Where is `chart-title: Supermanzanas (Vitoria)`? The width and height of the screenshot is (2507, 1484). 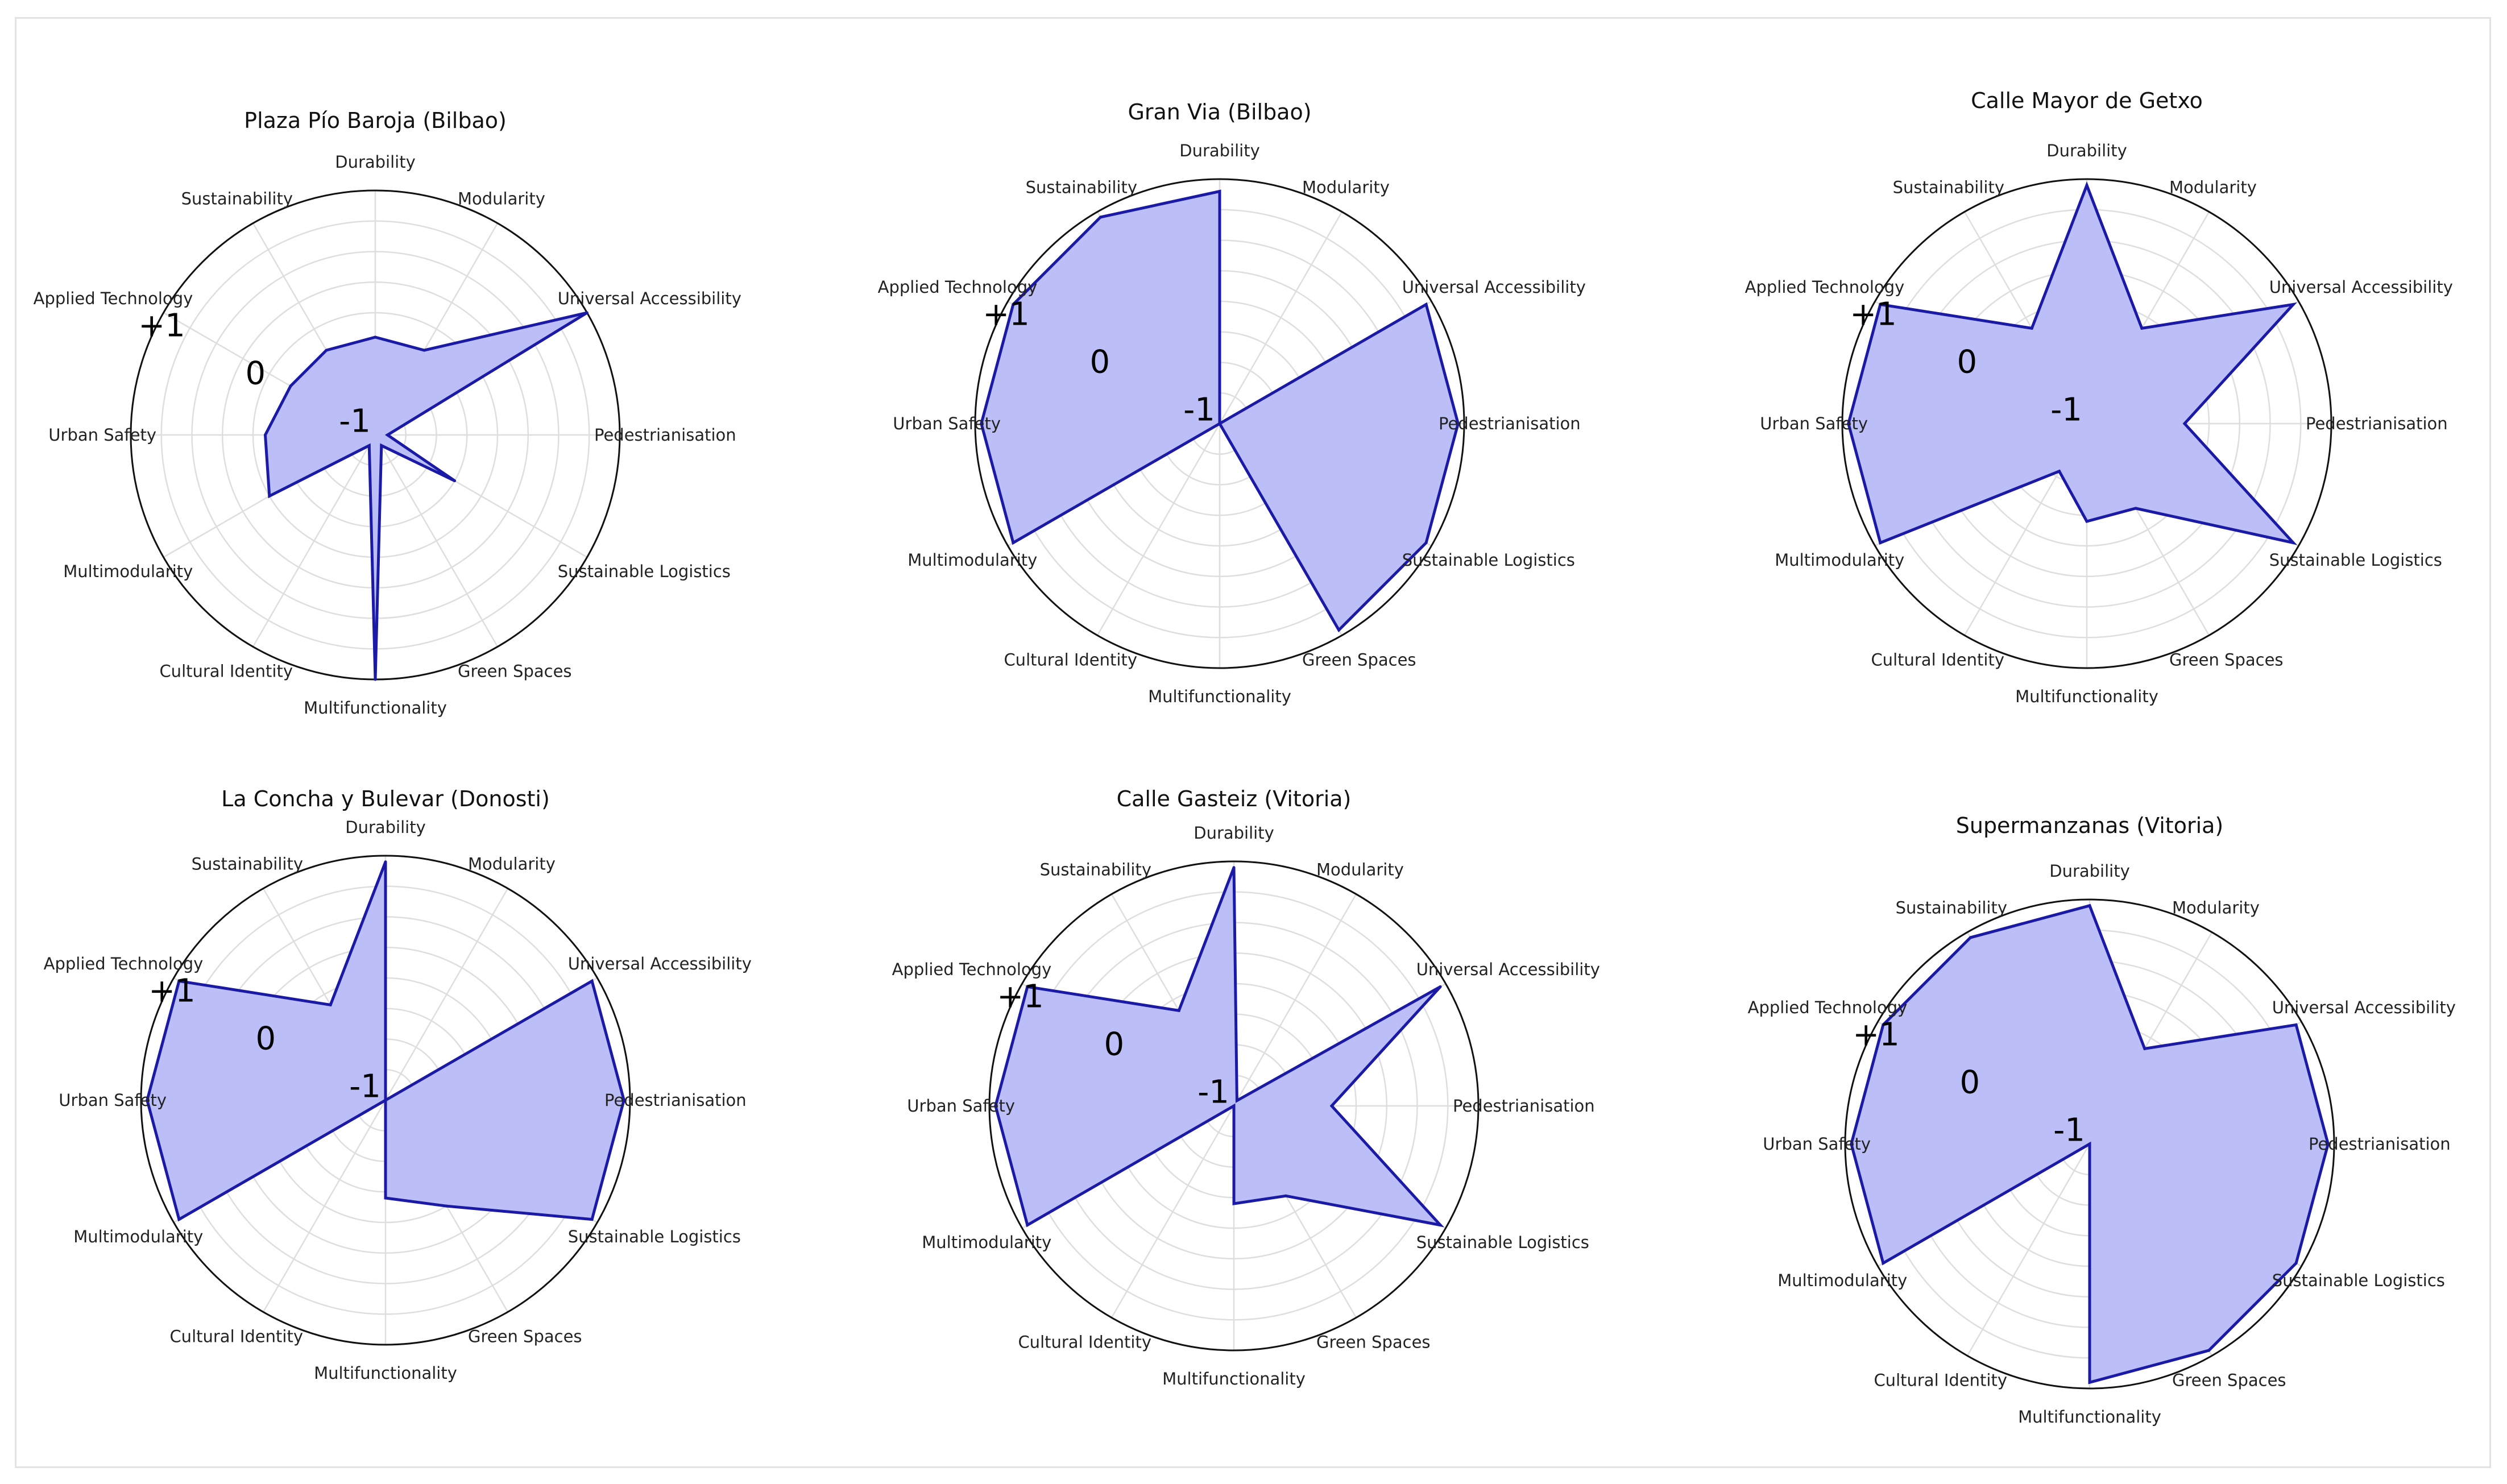 chart-title: Supermanzanas (Vitoria) is located at coordinates (2090, 826).